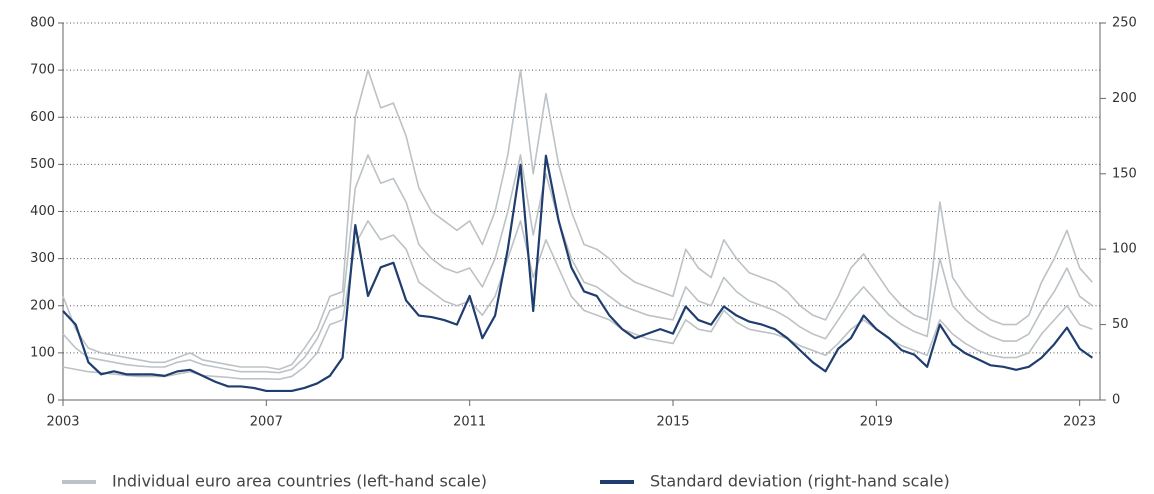 Image resolution: width=1154 pixels, height=494 pixels. I want to click on y-tick-label: 600, so click(42, 117).